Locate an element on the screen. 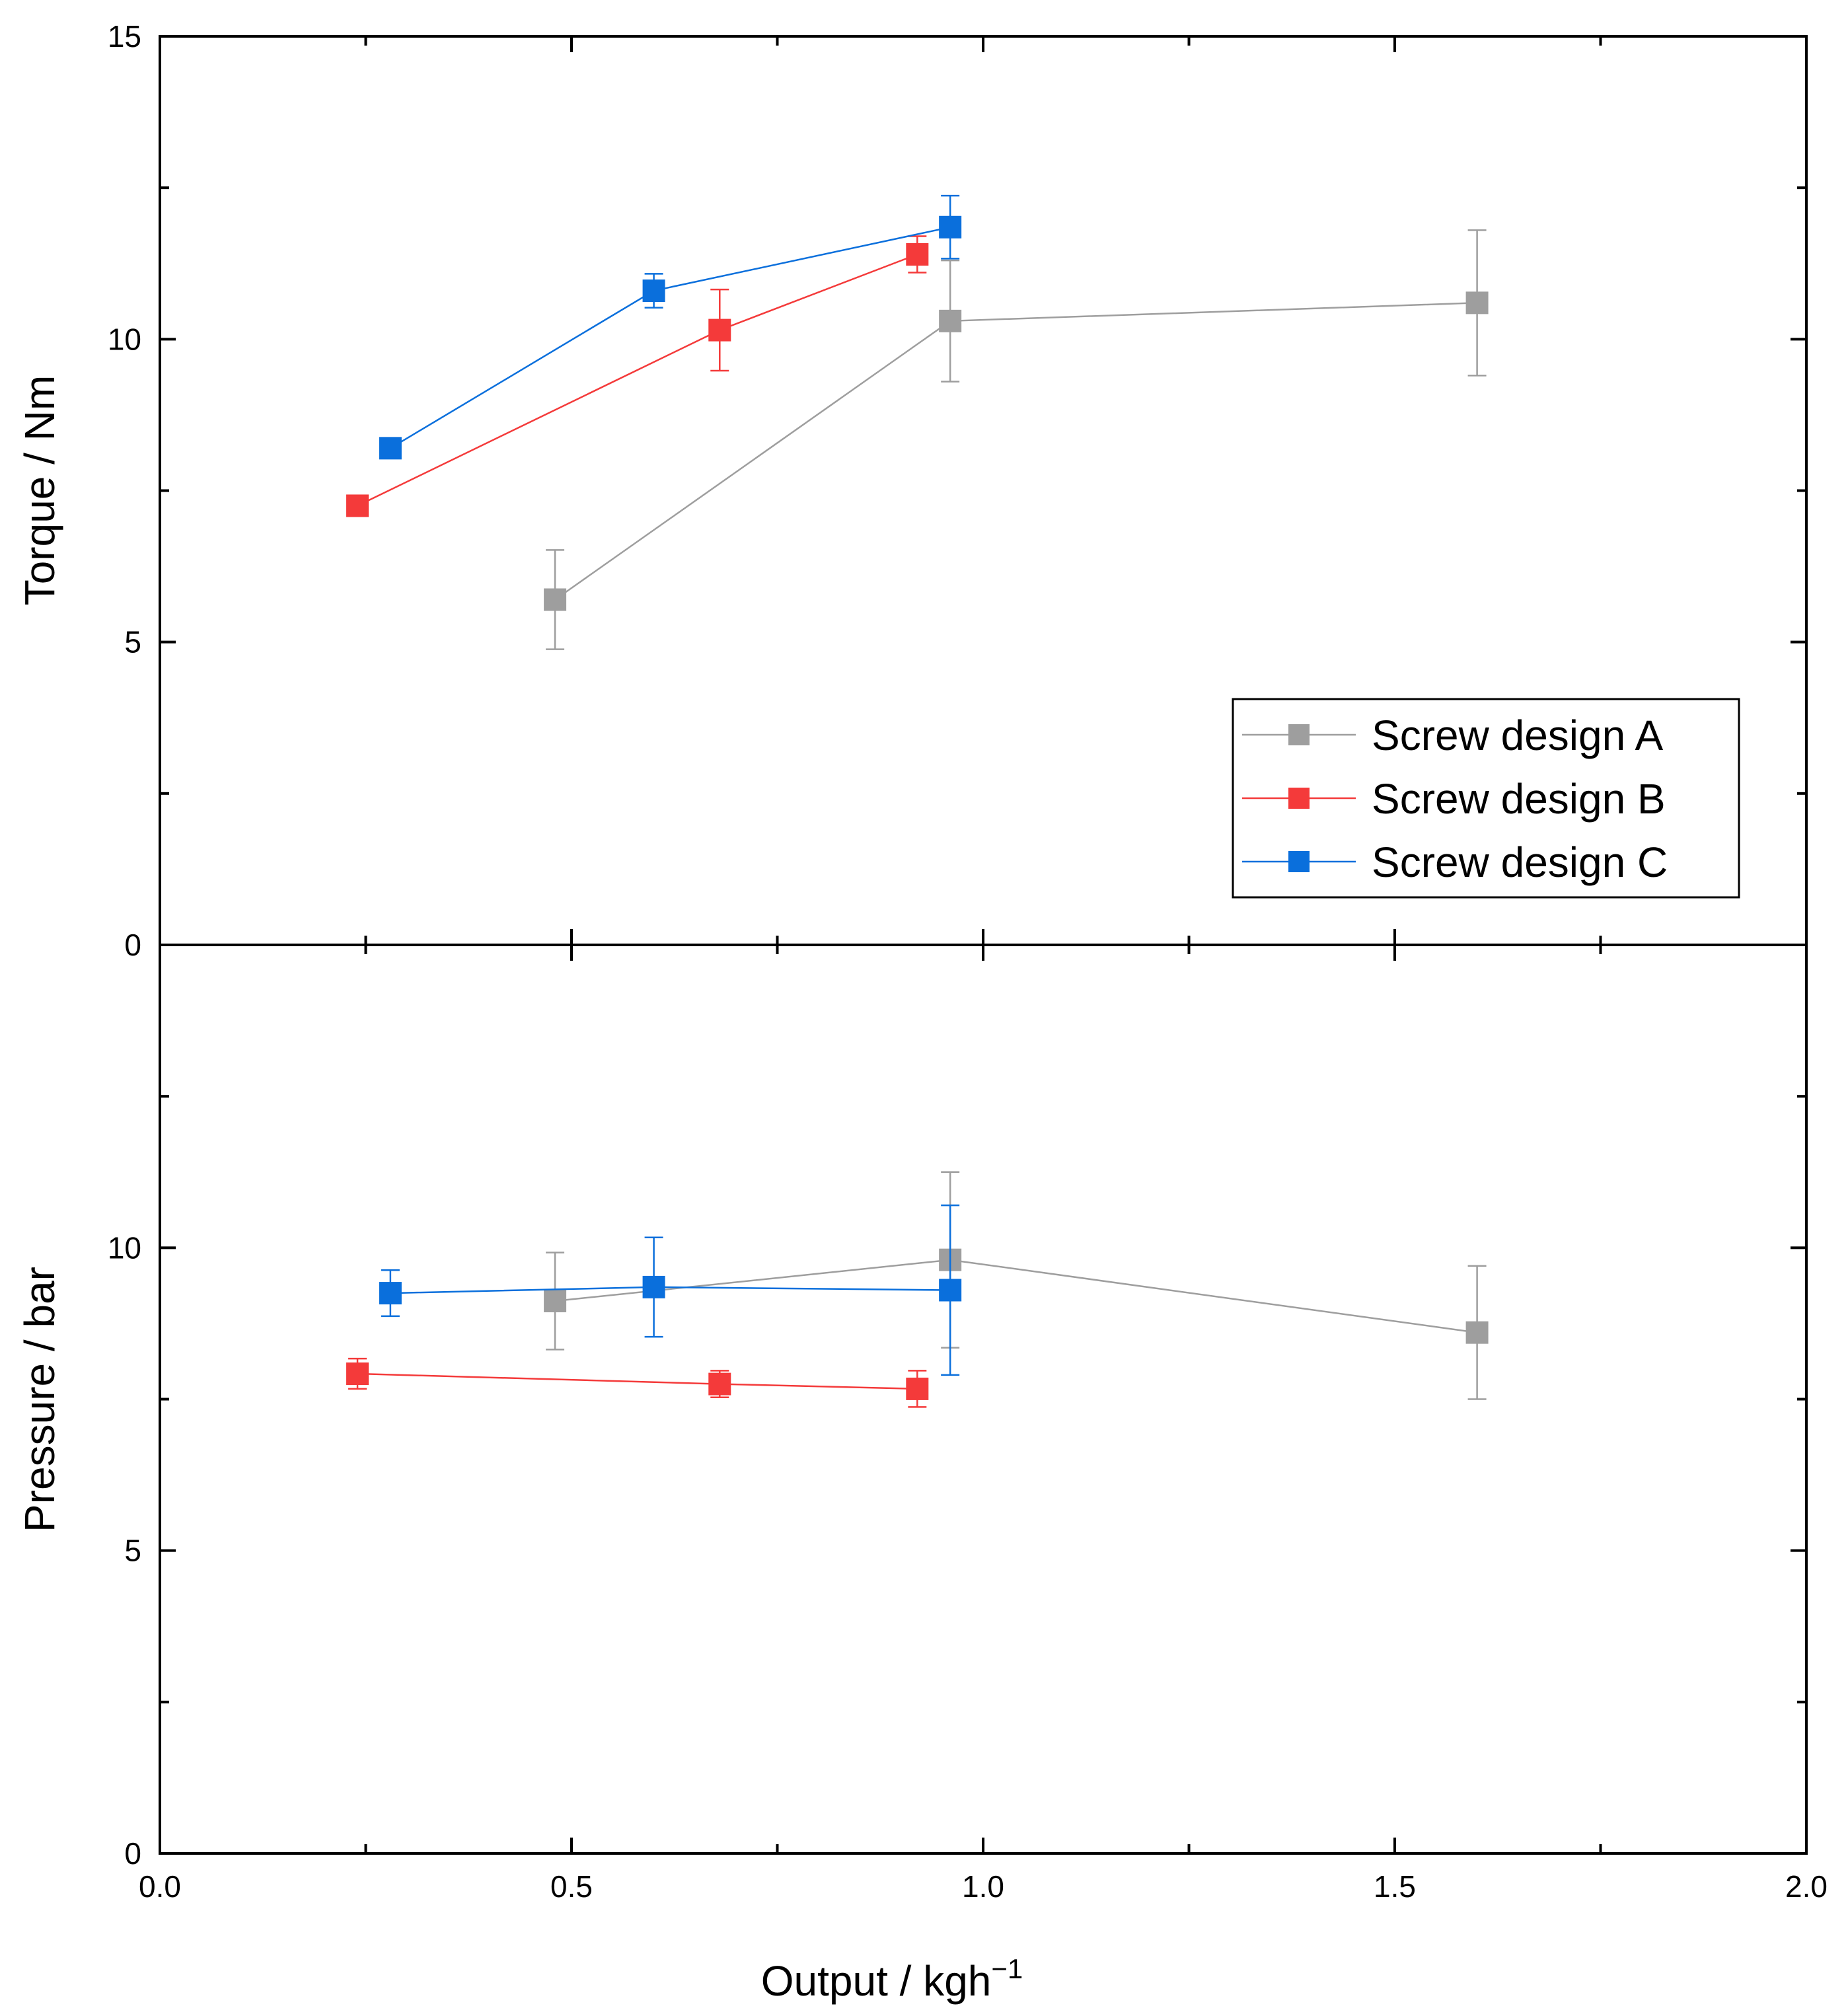 Image resolution: width=1848 pixels, height=2014 pixels. output-xtick-label: 0.0 is located at coordinates (160, 1886).